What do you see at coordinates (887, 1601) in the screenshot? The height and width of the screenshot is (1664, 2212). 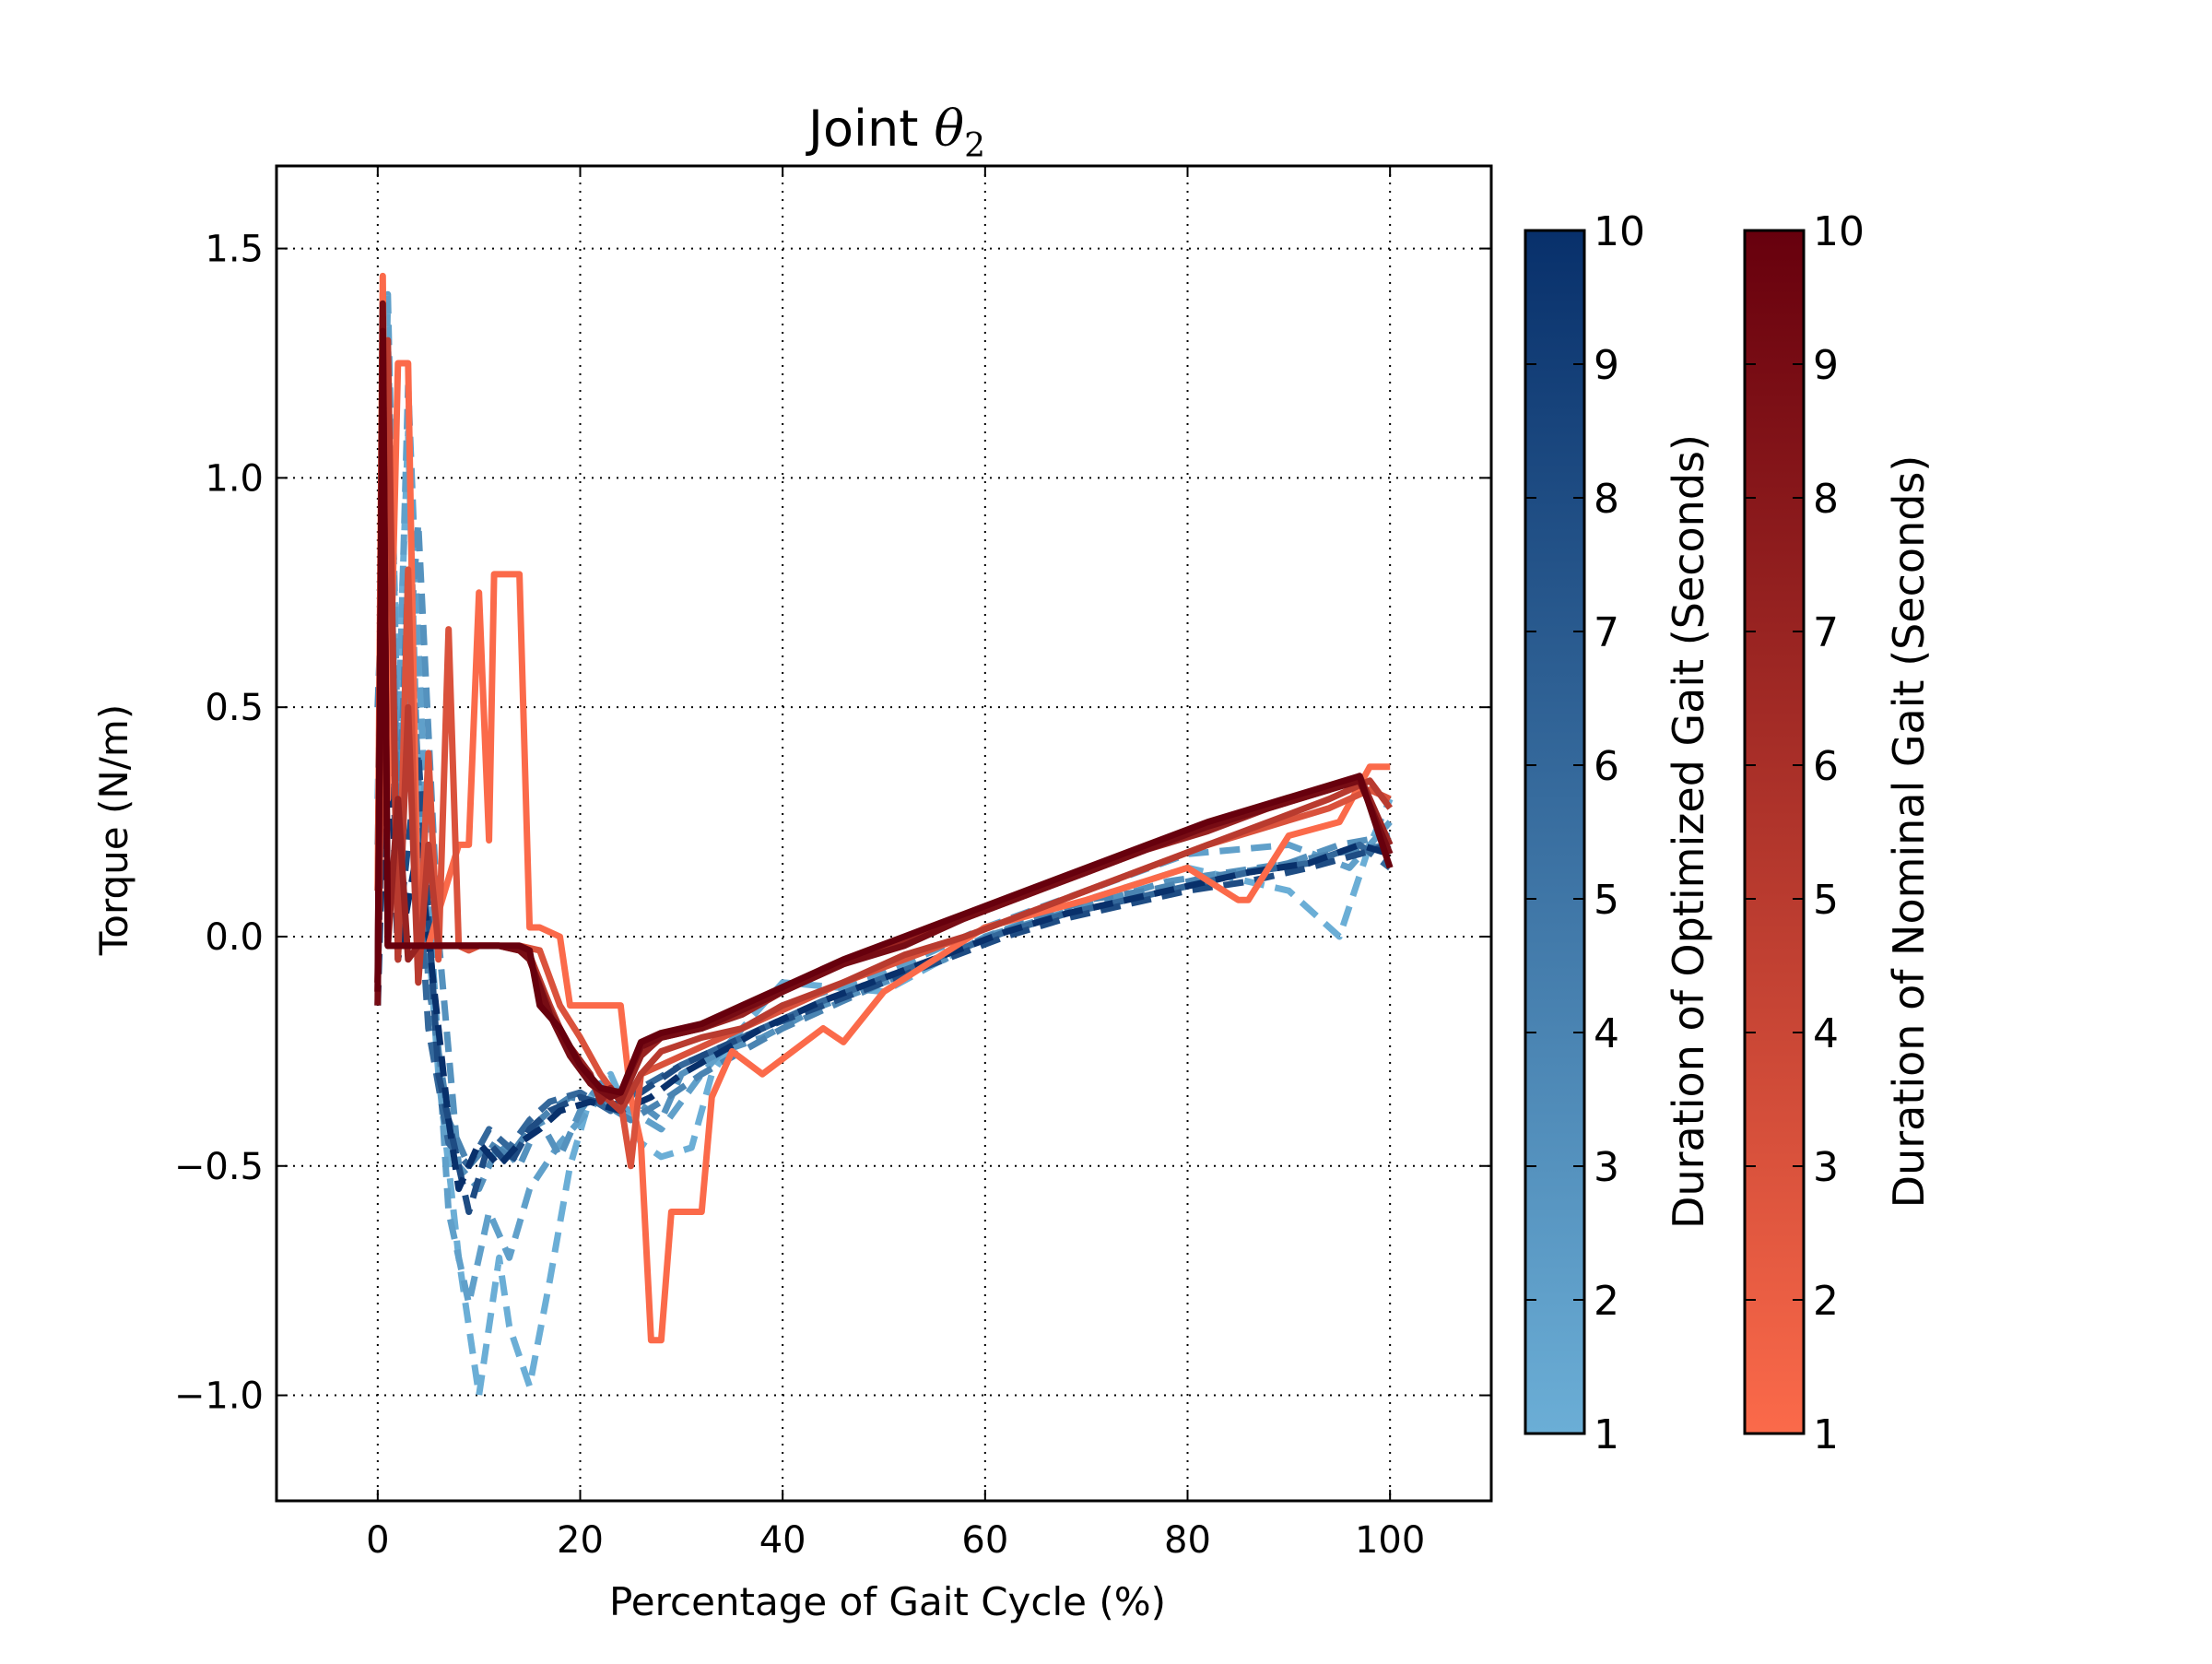 I see `x-axis-label: Percentage of Gait Cycle (%)` at bounding box center [887, 1601].